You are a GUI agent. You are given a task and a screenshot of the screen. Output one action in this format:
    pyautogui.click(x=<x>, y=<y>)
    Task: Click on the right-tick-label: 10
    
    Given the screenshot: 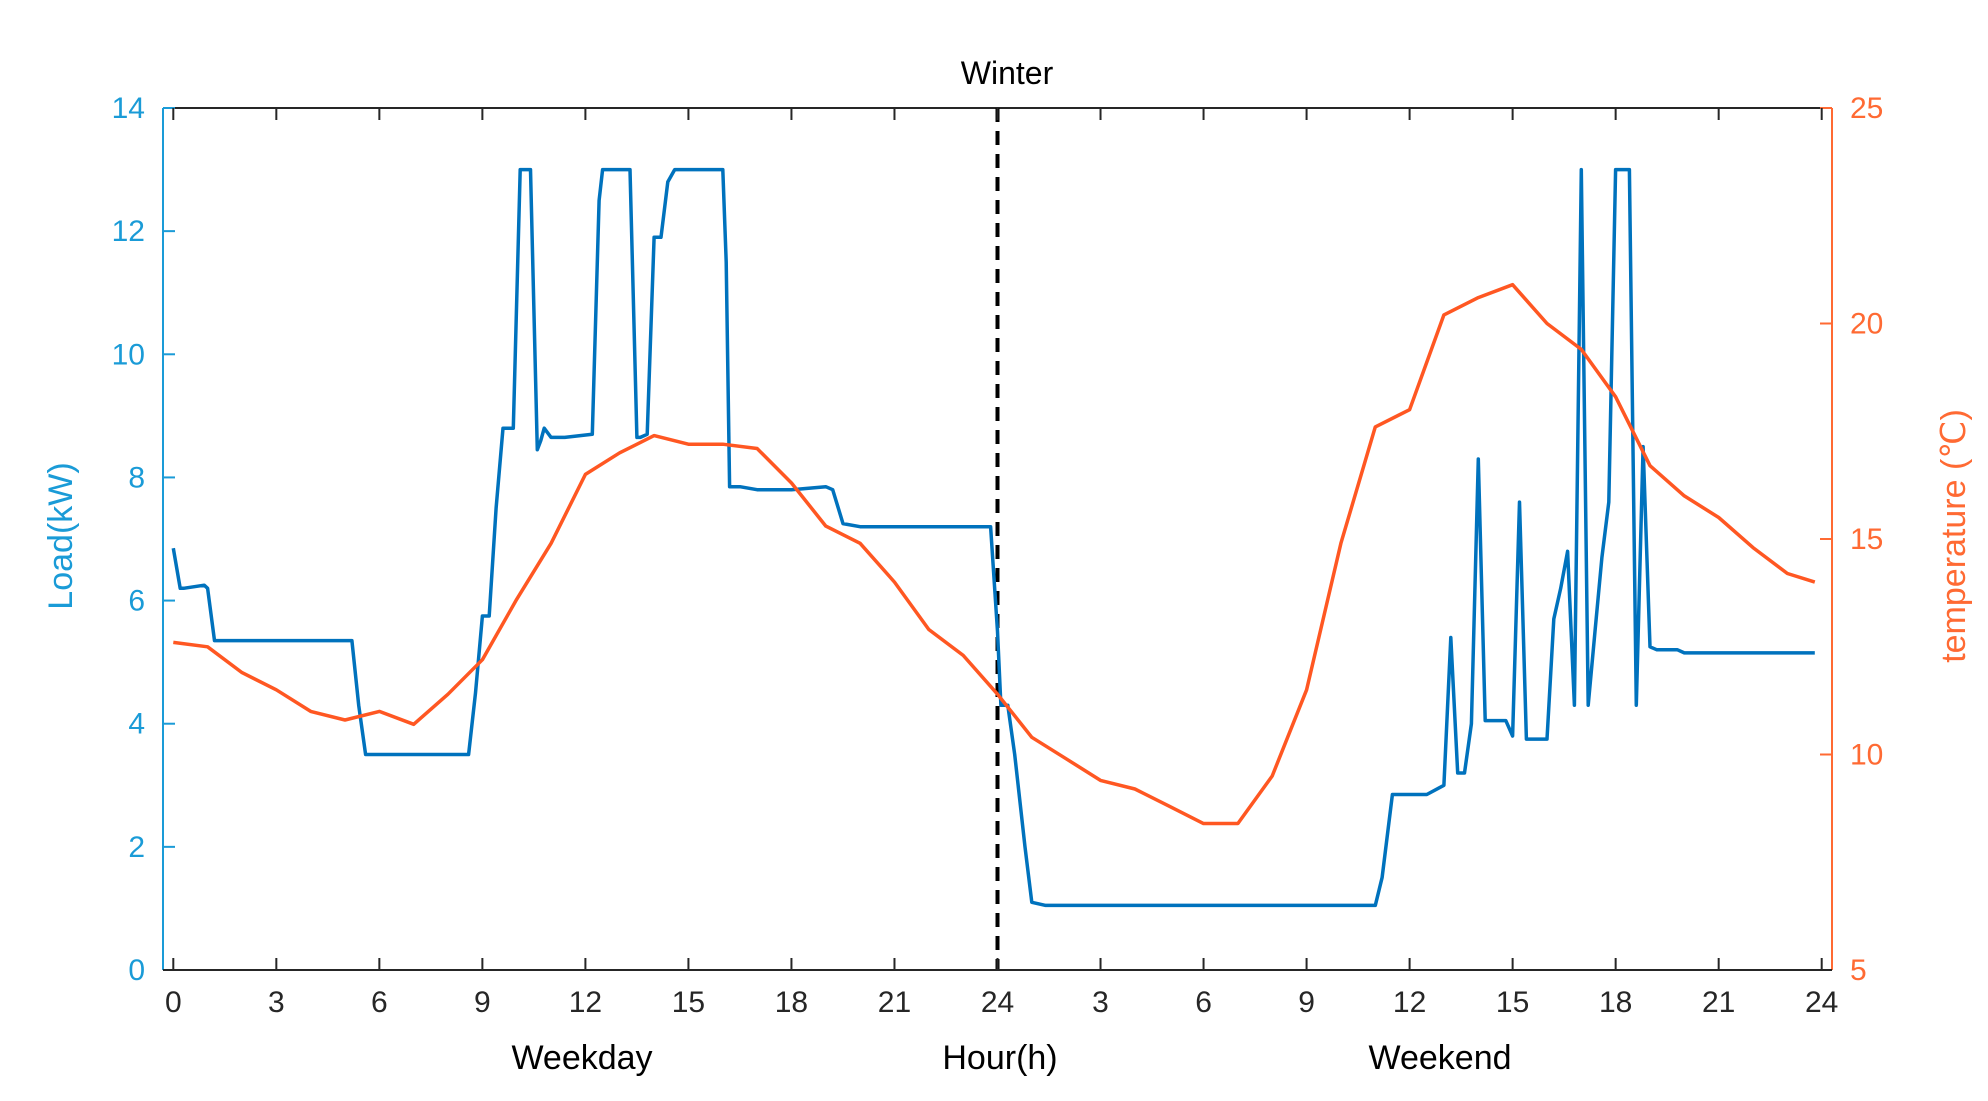 What is the action you would take?
    pyautogui.click(x=1866, y=755)
    